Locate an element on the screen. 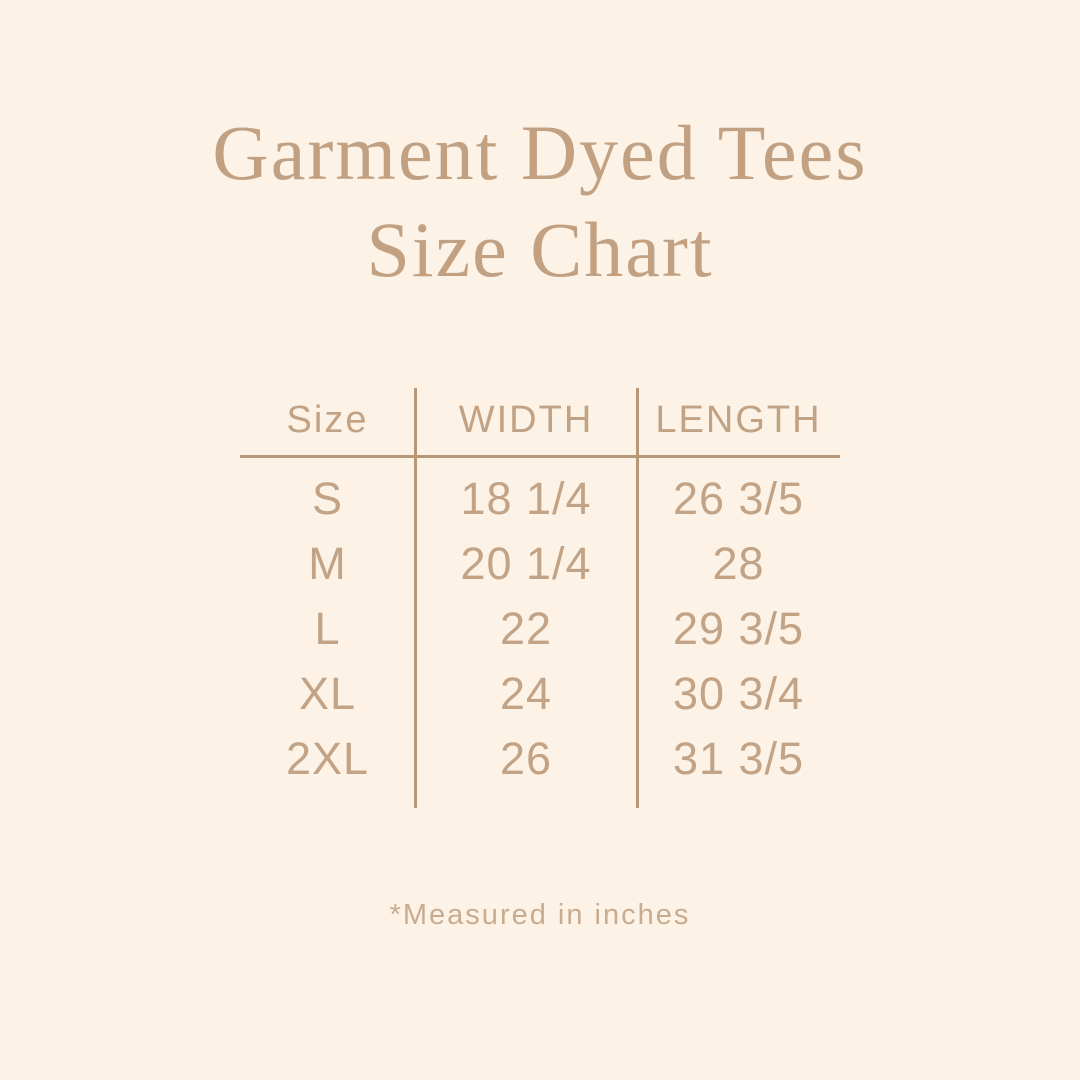 This screenshot has width=1080, height=1080. cell-length: 30 3/4 is located at coordinates (738, 693).